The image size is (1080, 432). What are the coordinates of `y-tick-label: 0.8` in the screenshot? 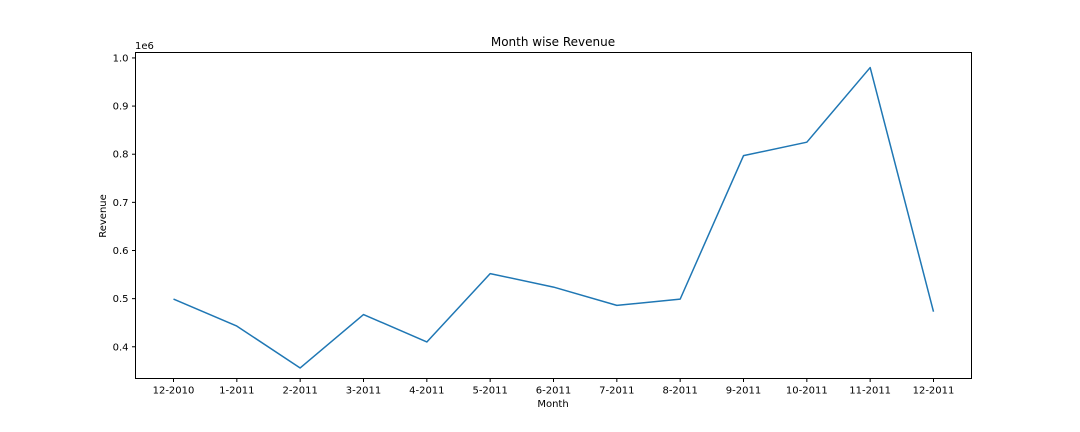 It's located at (121, 155).